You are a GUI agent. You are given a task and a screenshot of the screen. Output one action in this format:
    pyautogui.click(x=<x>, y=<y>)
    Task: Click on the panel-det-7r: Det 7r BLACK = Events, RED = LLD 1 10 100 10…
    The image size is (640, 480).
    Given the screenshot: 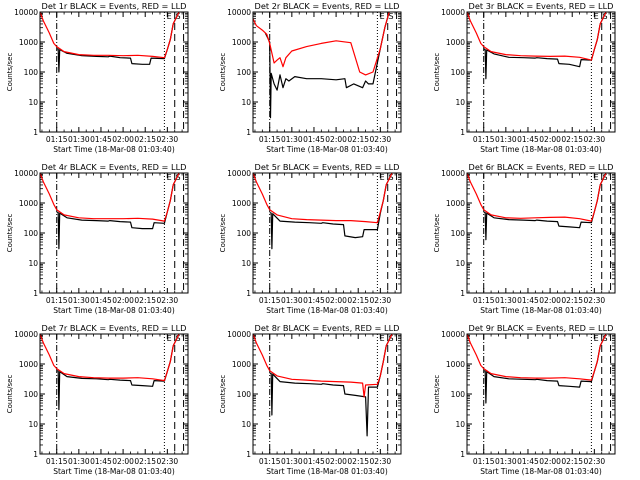 What is the action you would take?
    pyautogui.click(x=97, y=399)
    